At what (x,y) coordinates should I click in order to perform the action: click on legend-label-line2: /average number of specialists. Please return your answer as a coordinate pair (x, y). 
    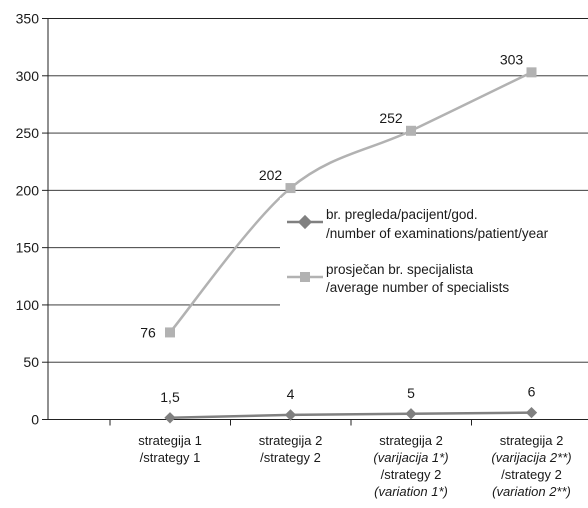
    Looking at the image, I should click on (417, 287).